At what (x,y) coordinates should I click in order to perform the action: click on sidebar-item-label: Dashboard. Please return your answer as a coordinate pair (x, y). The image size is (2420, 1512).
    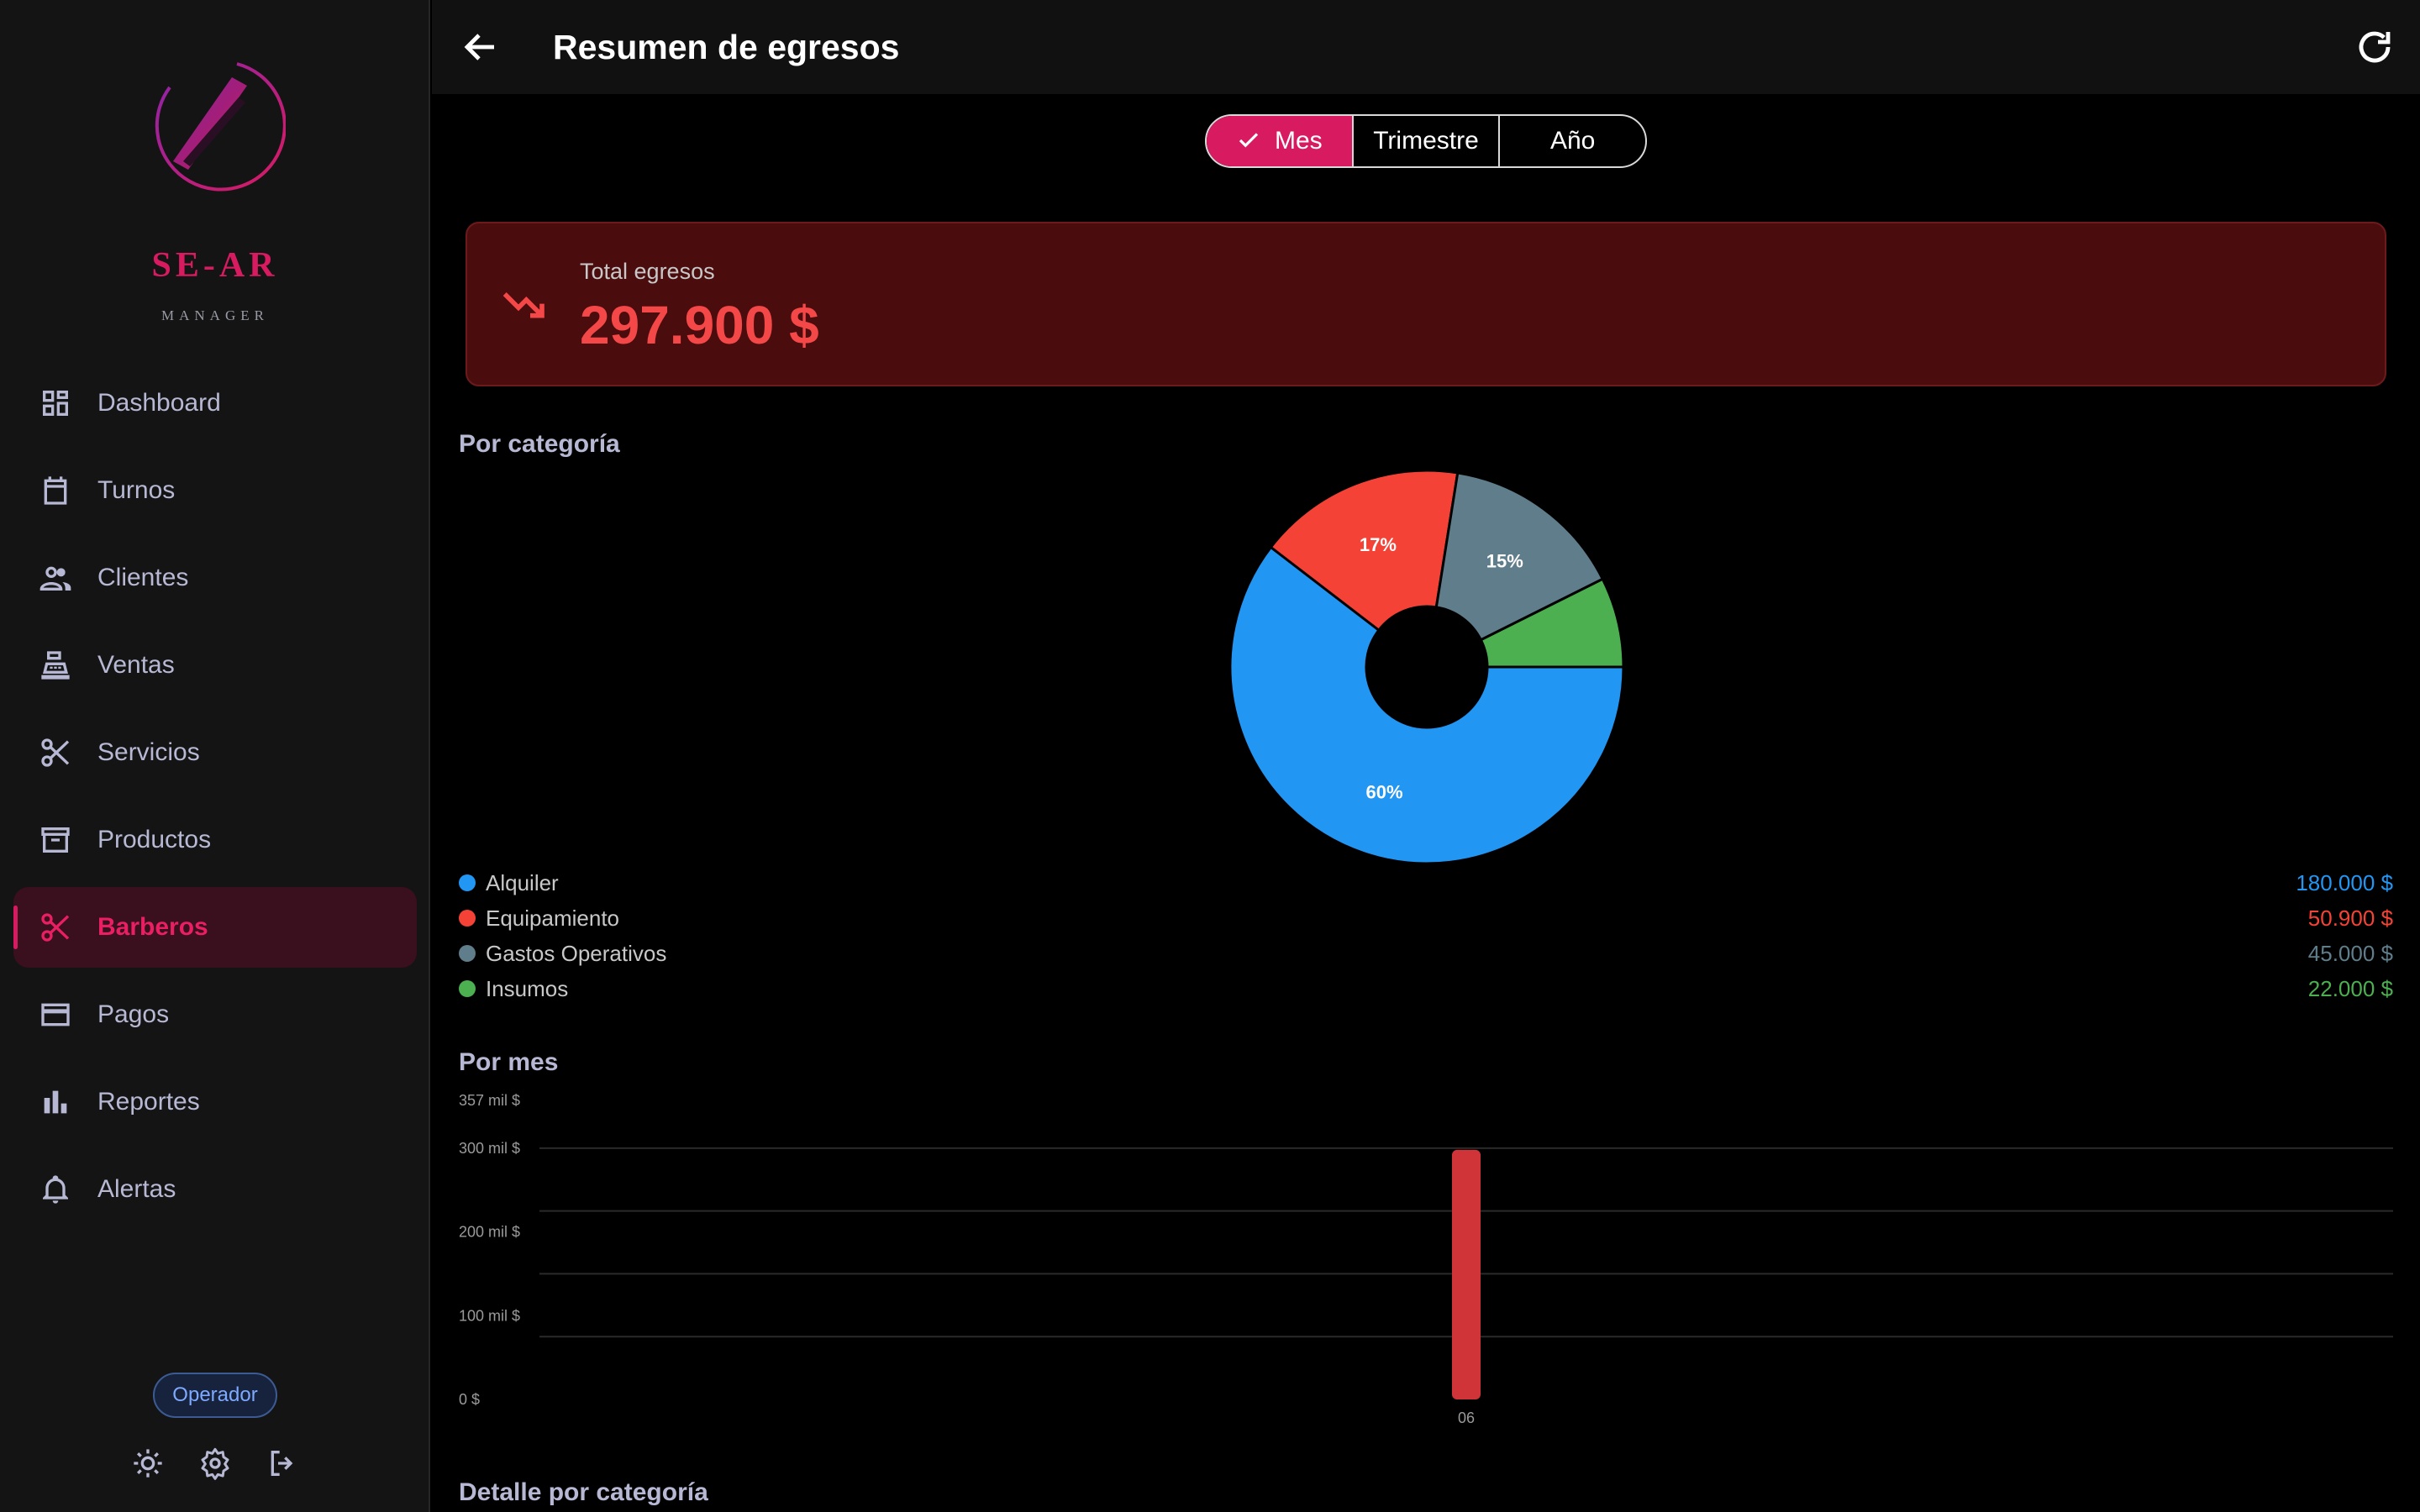
    Looking at the image, I should click on (159, 403).